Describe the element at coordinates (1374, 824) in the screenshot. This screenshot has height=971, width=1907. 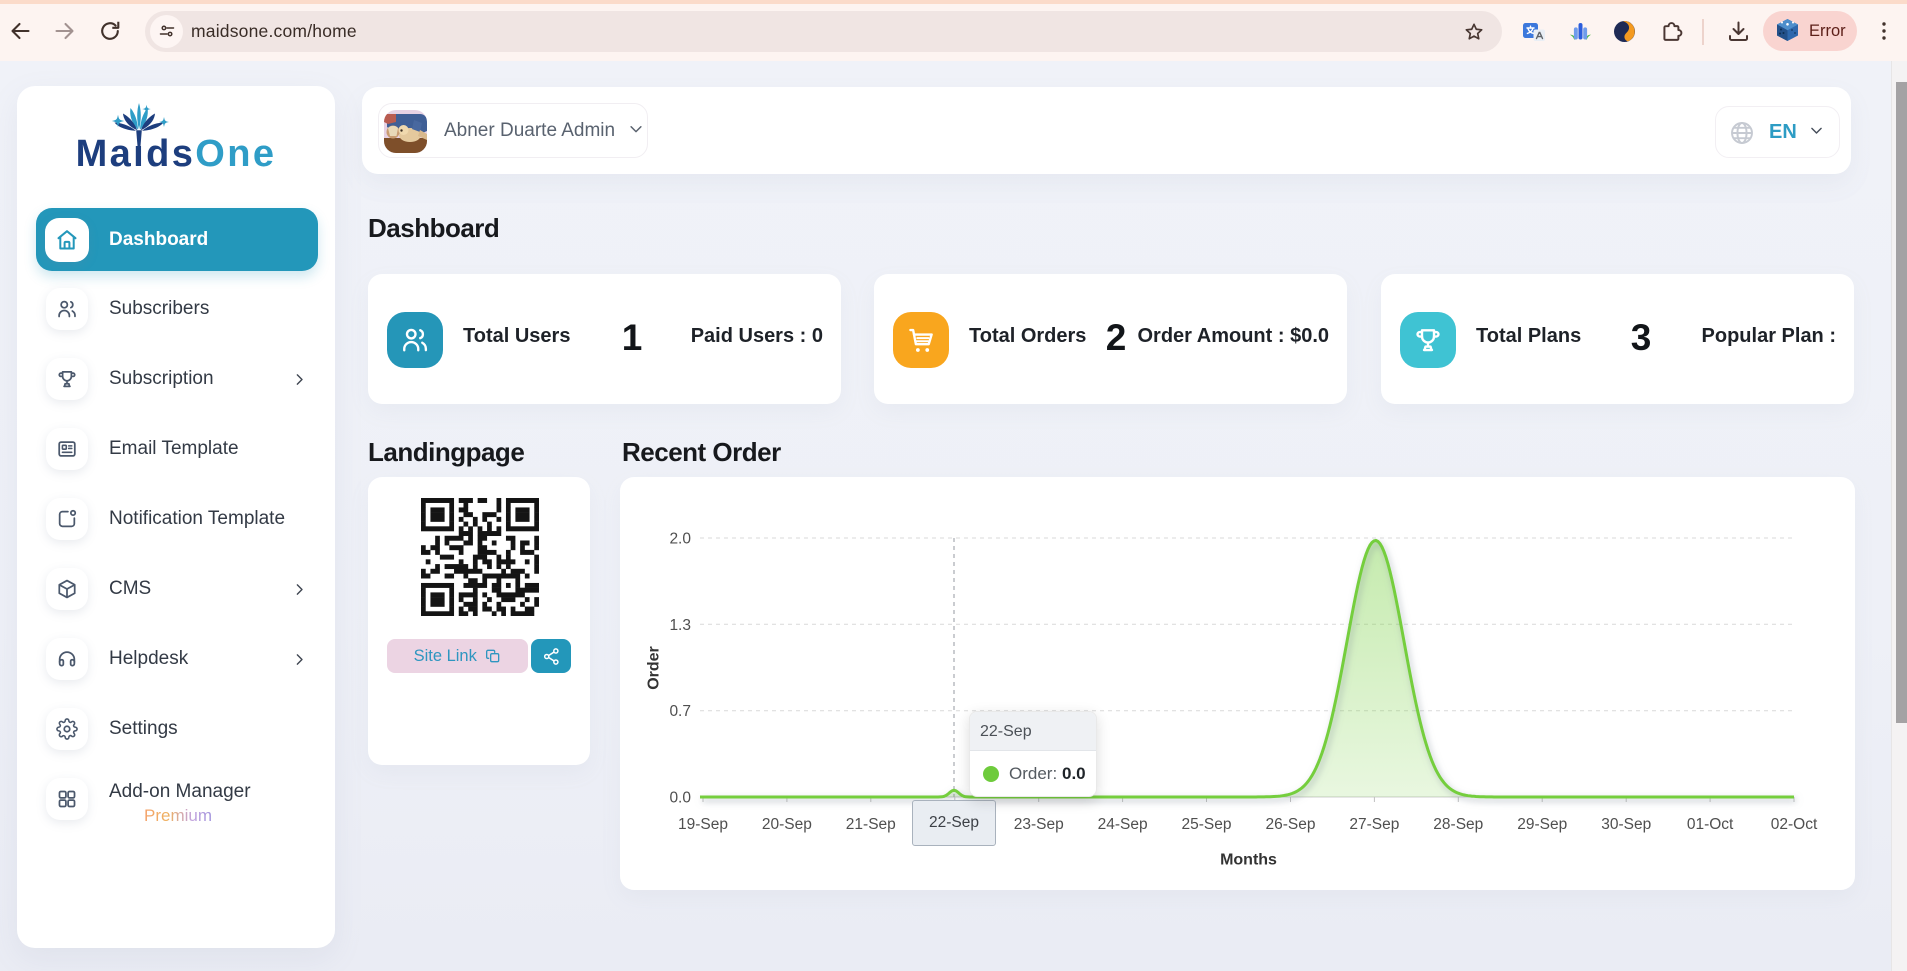
I see `svg-text: 27-Sep` at that location.